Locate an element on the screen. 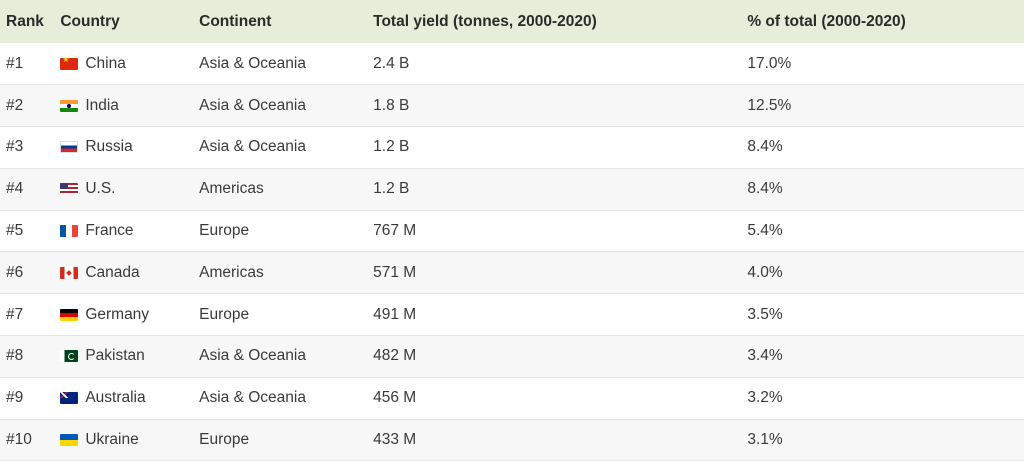 This screenshot has height=461, width=1024. rank-cell: #2 is located at coordinates (15, 105).